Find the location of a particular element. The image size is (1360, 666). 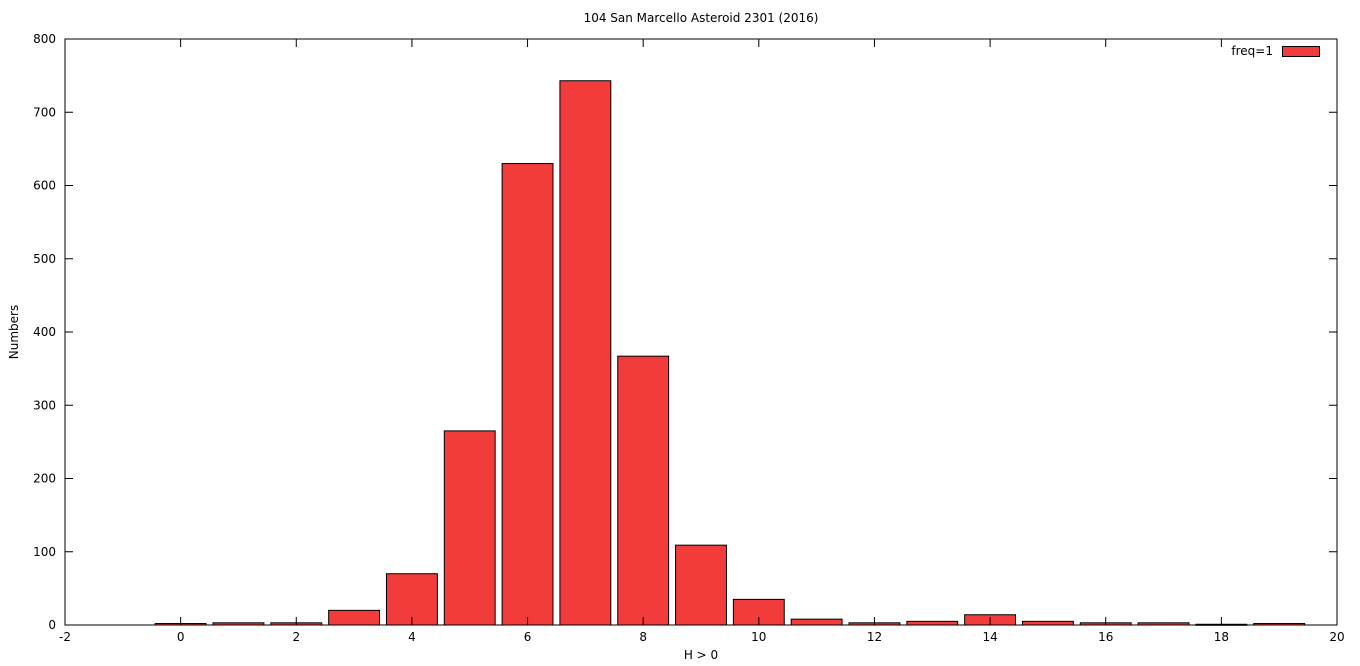

legend-label: freq=1 is located at coordinates (1252, 51).